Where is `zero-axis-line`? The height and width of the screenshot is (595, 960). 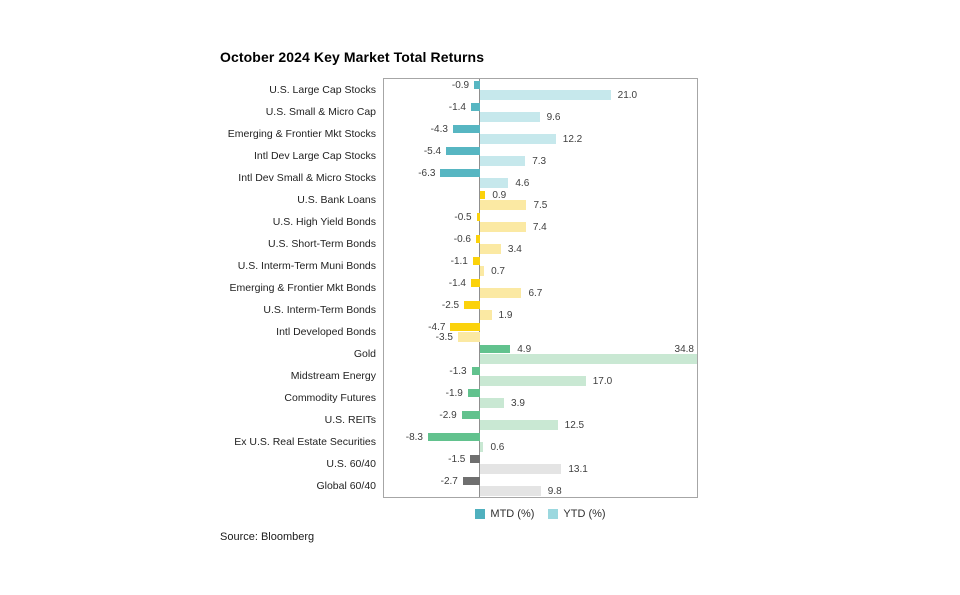
zero-axis-line is located at coordinates (480, 288).